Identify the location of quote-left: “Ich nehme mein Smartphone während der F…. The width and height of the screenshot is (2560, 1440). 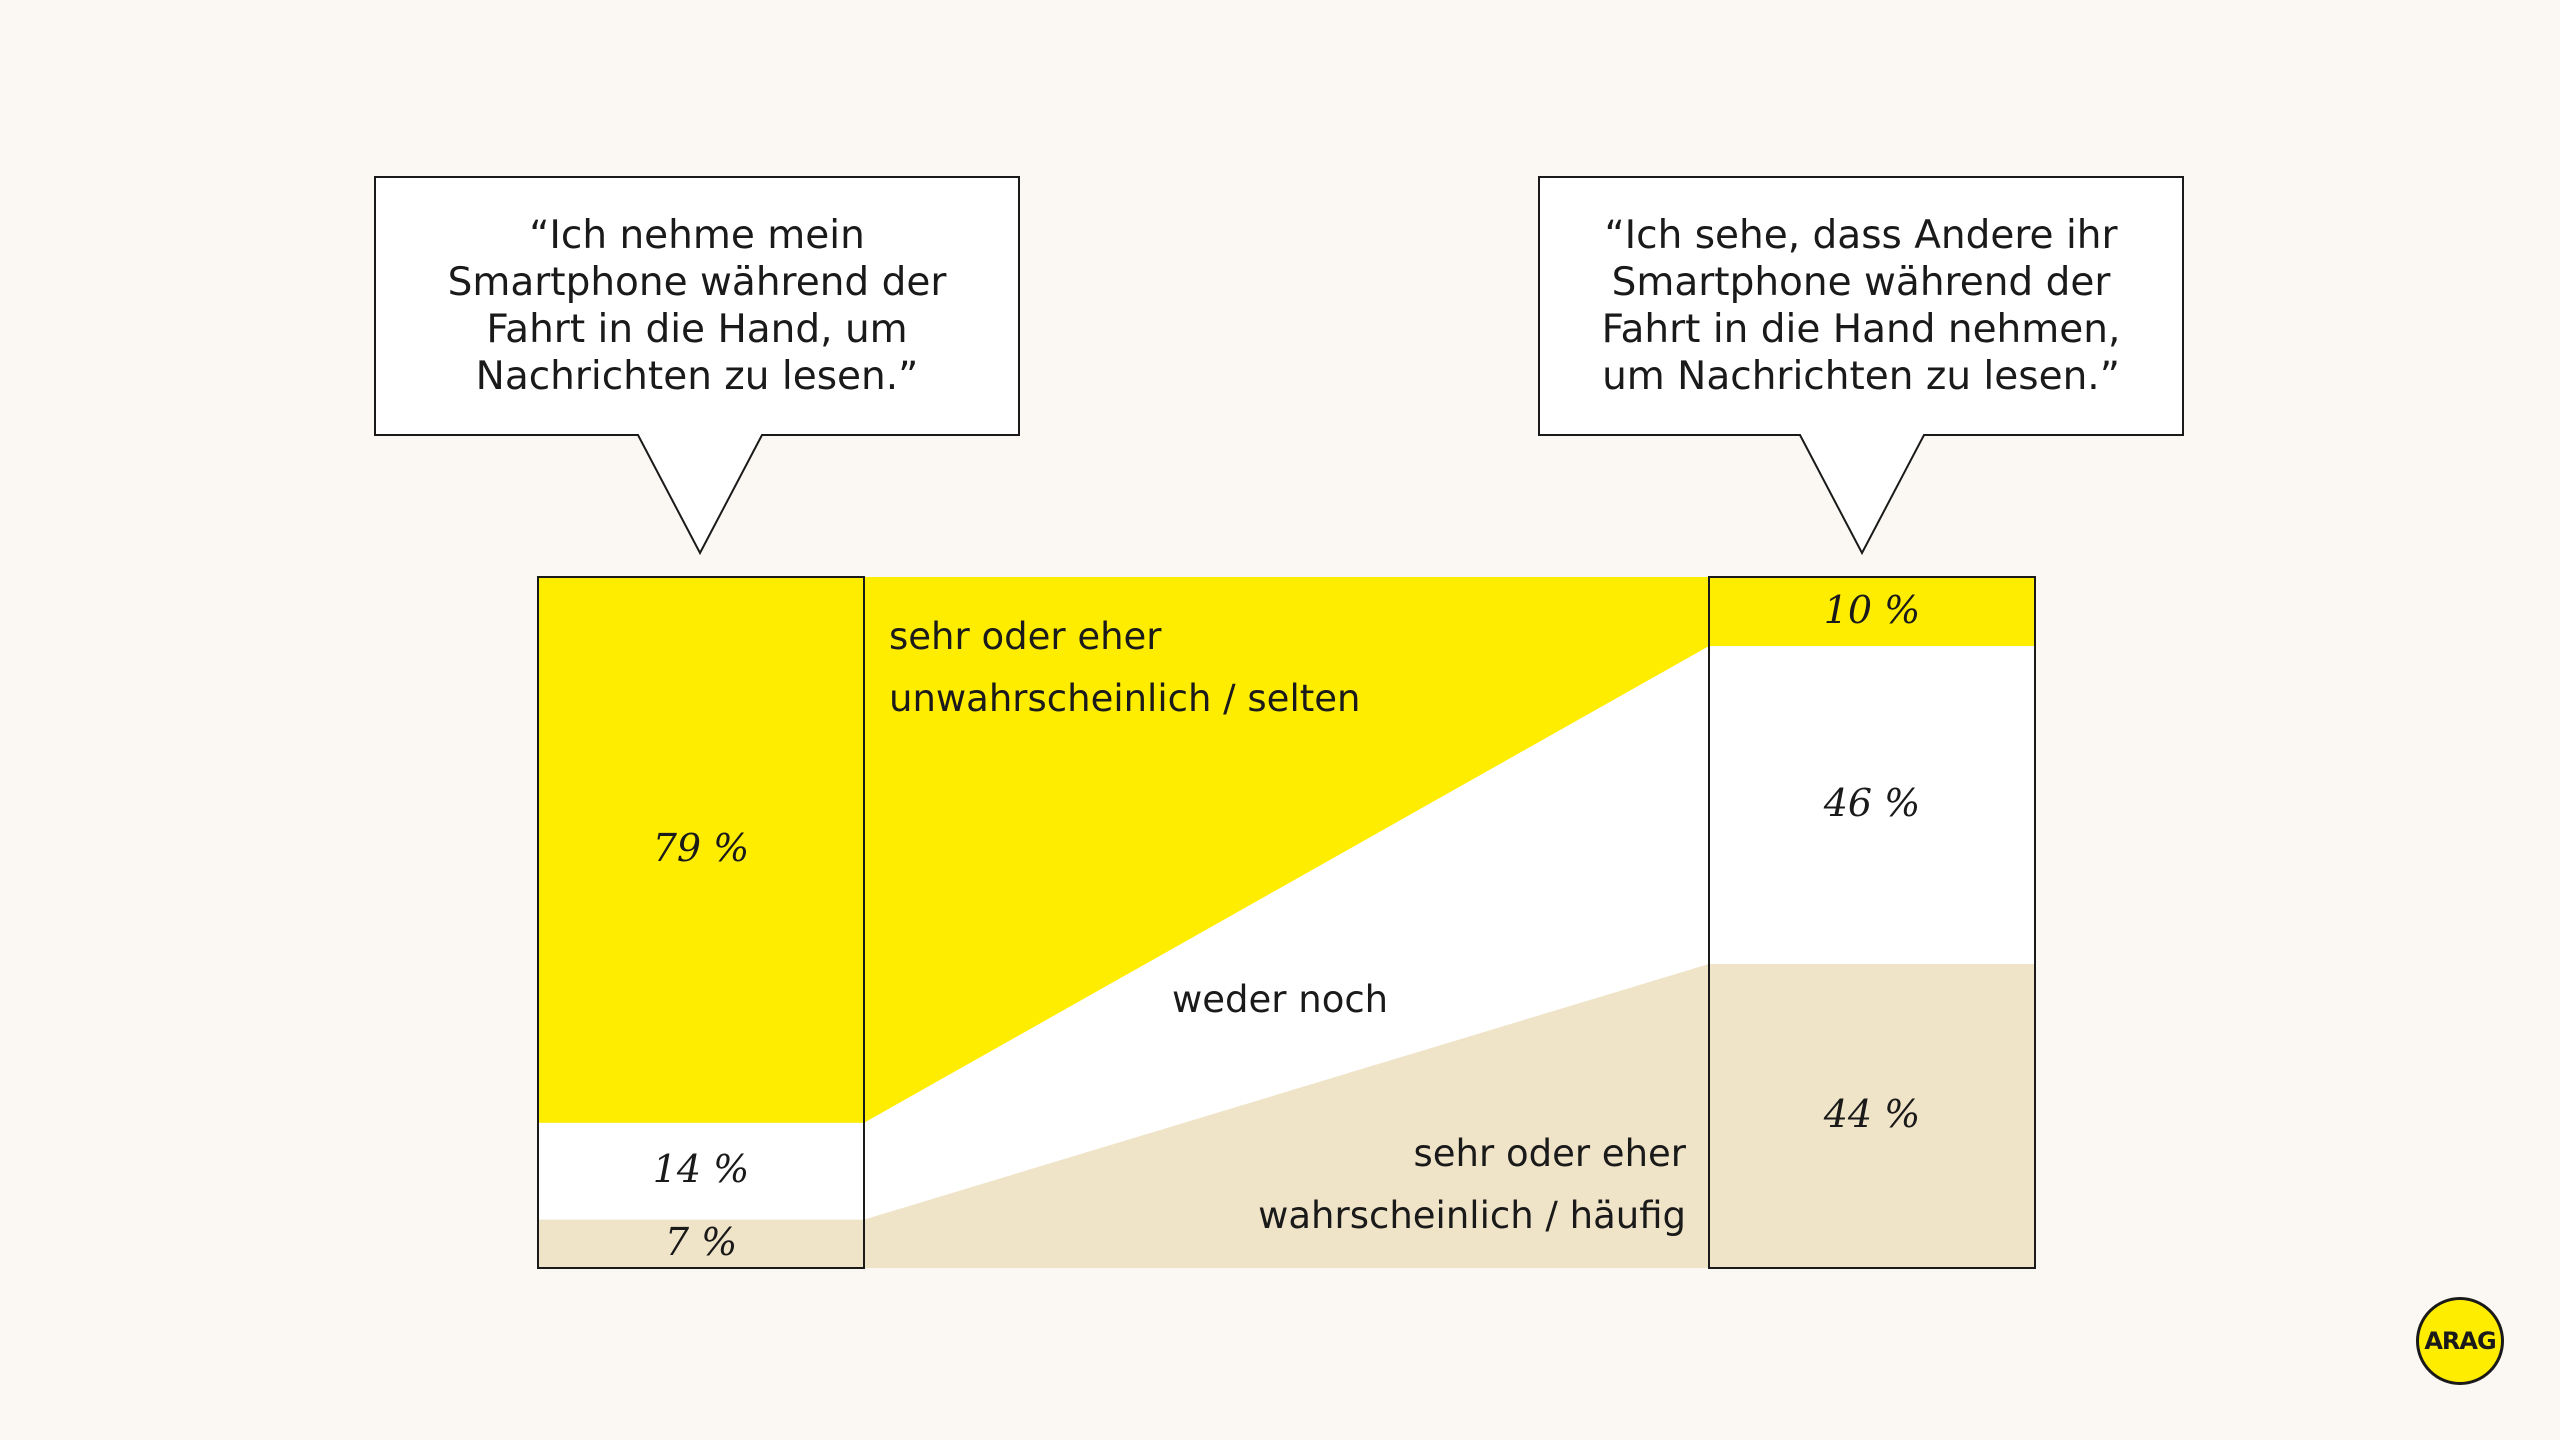
(697, 306).